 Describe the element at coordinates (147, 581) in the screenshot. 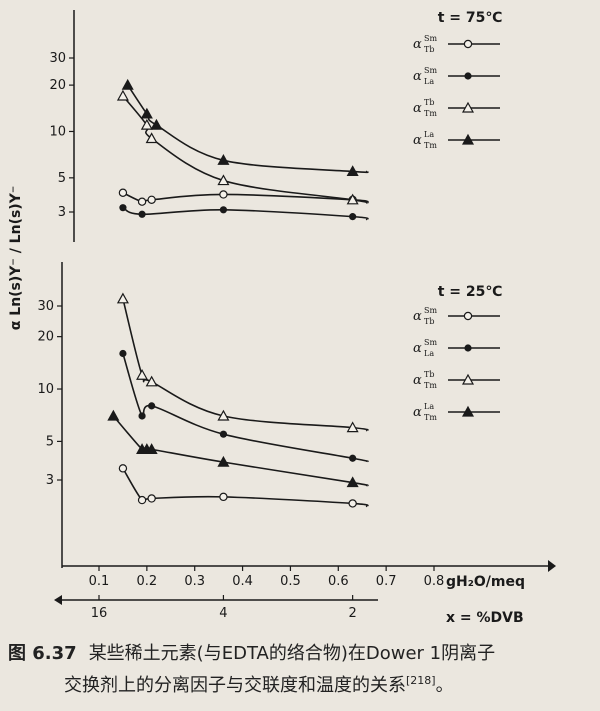

I see `x-tick-label: 0.2` at that location.